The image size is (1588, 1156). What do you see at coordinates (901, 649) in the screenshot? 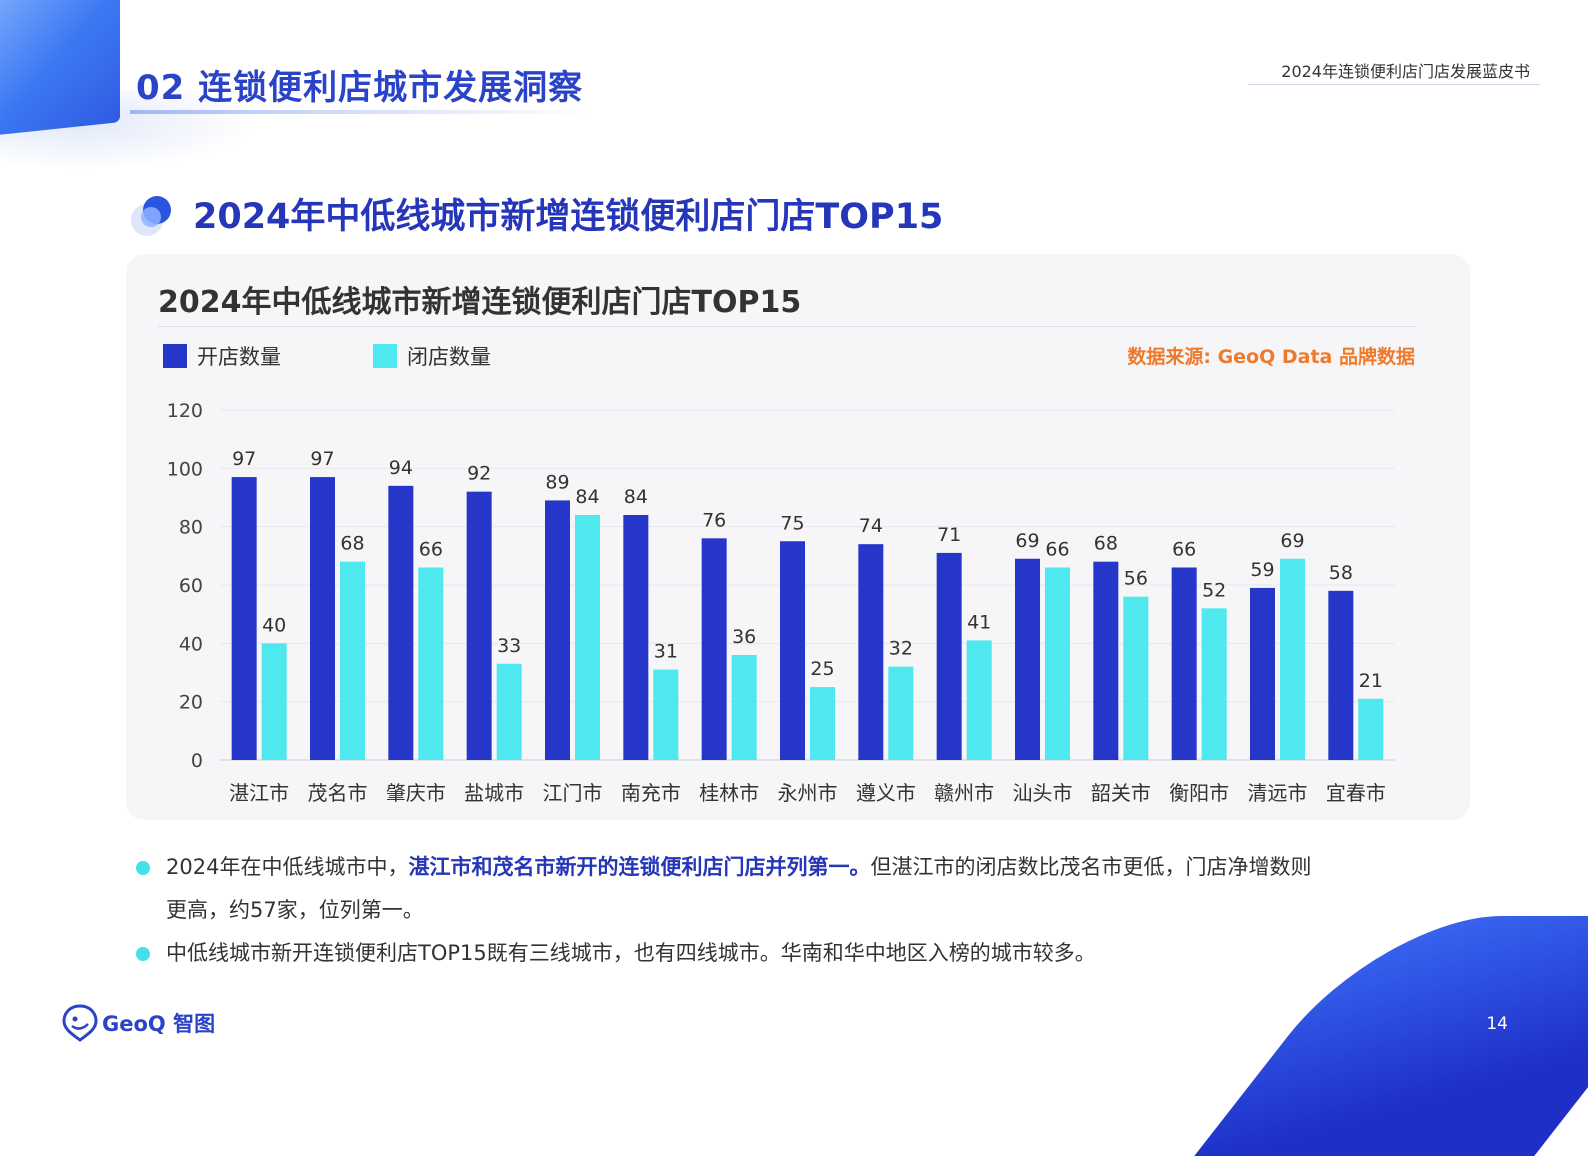
I see `data-label: 32` at bounding box center [901, 649].